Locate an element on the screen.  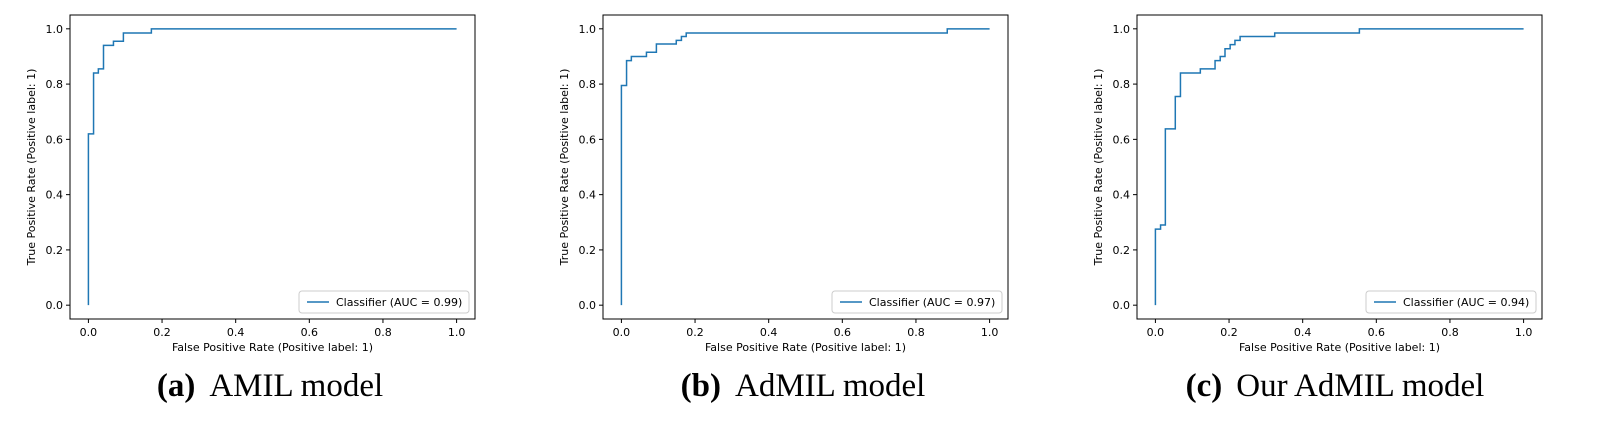
roc-curve-a is located at coordinates (272, 167).